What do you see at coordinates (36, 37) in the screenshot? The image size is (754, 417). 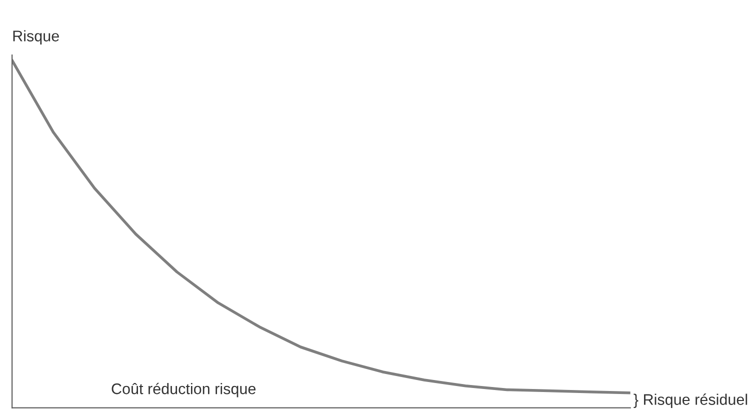 I see `y-axis-title: Risque` at bounding box center [36, 37].